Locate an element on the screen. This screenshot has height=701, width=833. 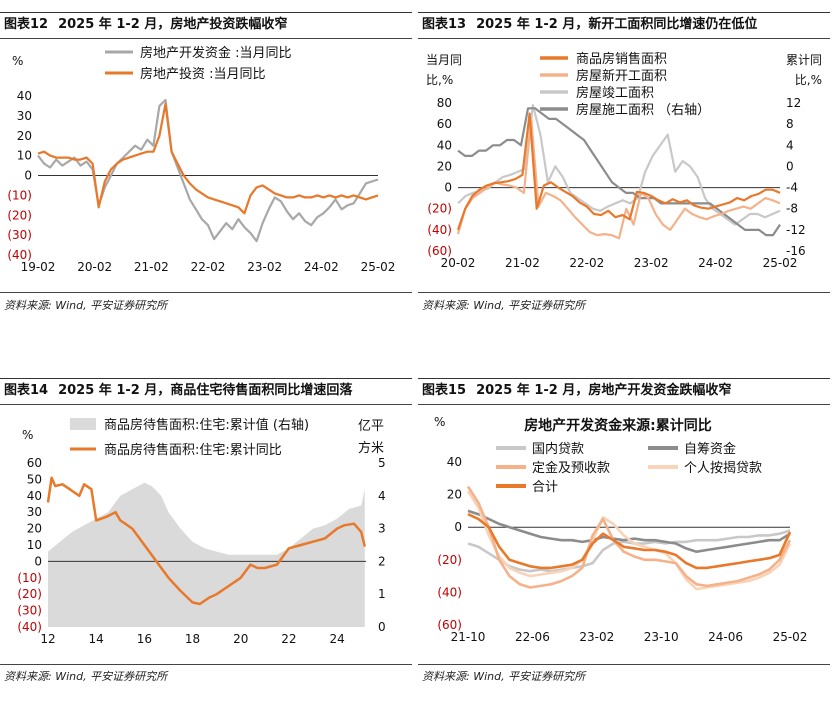
x-tick-label: 14 is located at coordinates (96, 639).